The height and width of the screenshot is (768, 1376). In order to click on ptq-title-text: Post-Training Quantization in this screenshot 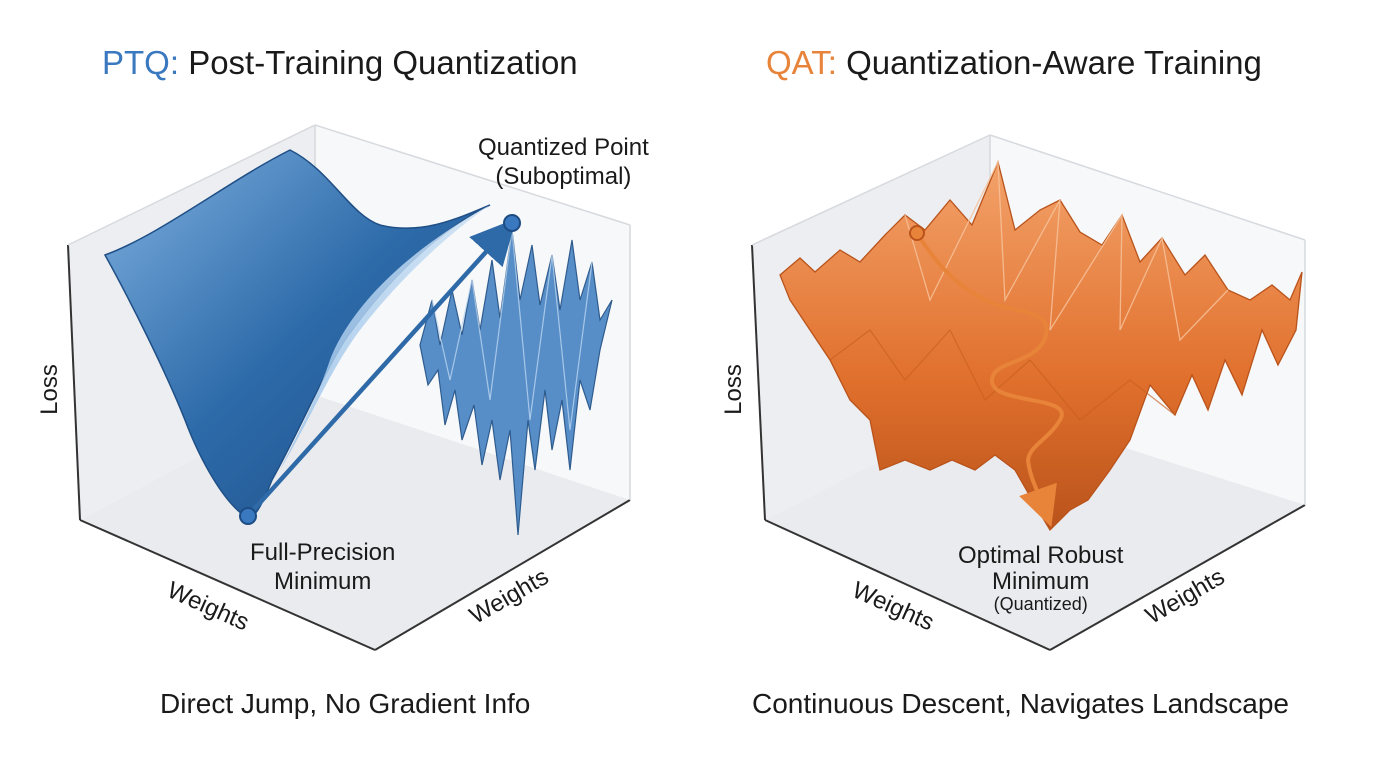, I will do `click(383, 62)`.